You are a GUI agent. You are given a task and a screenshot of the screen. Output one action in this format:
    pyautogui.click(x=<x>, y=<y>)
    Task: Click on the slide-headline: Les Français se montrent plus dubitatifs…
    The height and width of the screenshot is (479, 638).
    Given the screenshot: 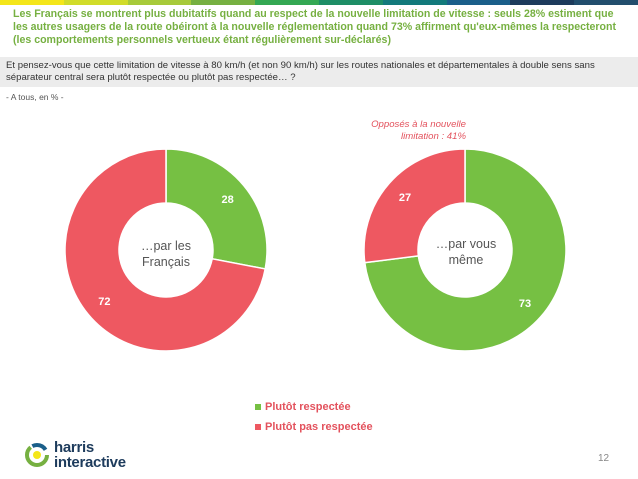 What is the action you would take?
    pyautogui.click(x=315, y=27)
    